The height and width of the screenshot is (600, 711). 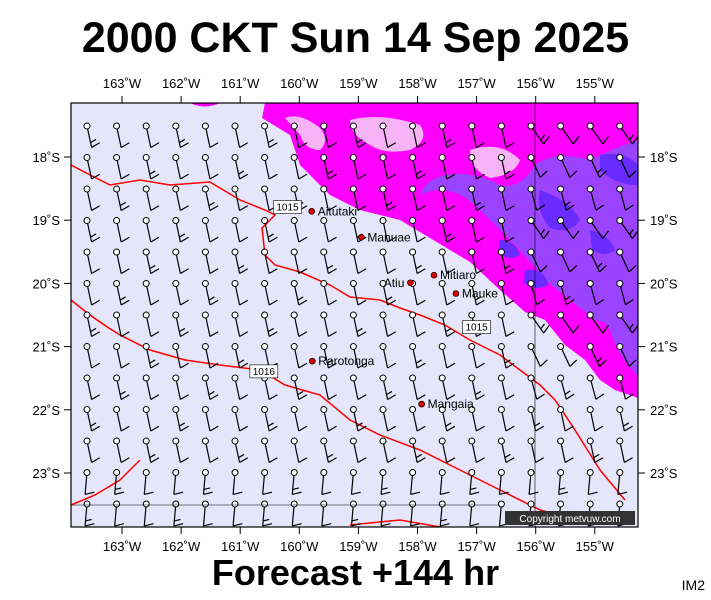 I want to click on lon-label: 157˚W, so click(x=476, y=546).